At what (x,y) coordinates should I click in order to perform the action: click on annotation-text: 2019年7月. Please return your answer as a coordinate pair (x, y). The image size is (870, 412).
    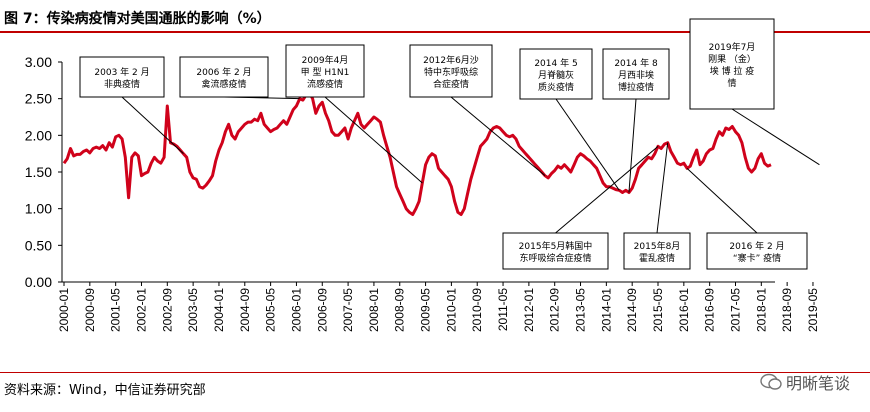
    Looking at the image, I should click on (732, 47).